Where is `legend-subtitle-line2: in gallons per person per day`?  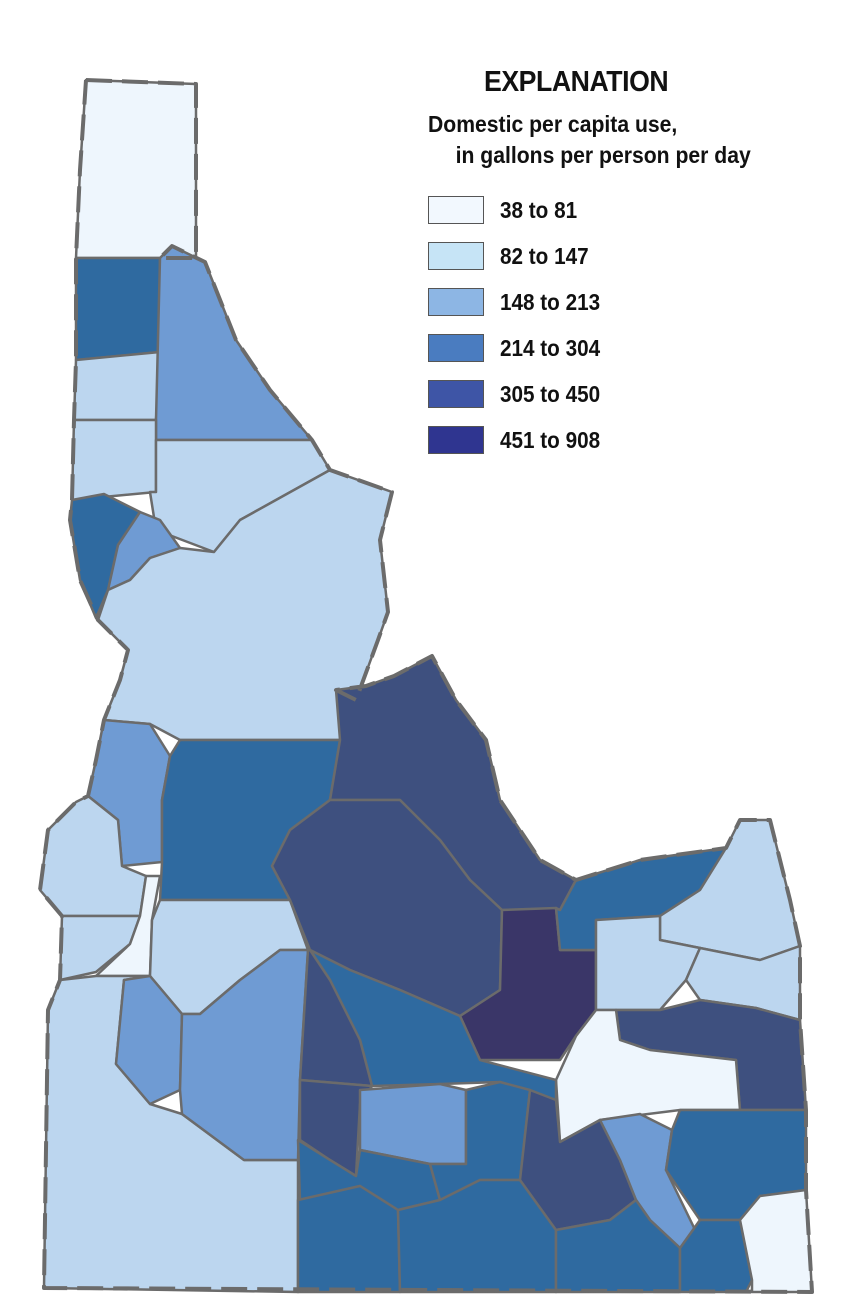
legend-subtitle-line2: in gallons per person per day is located at coordinates (603, 155).